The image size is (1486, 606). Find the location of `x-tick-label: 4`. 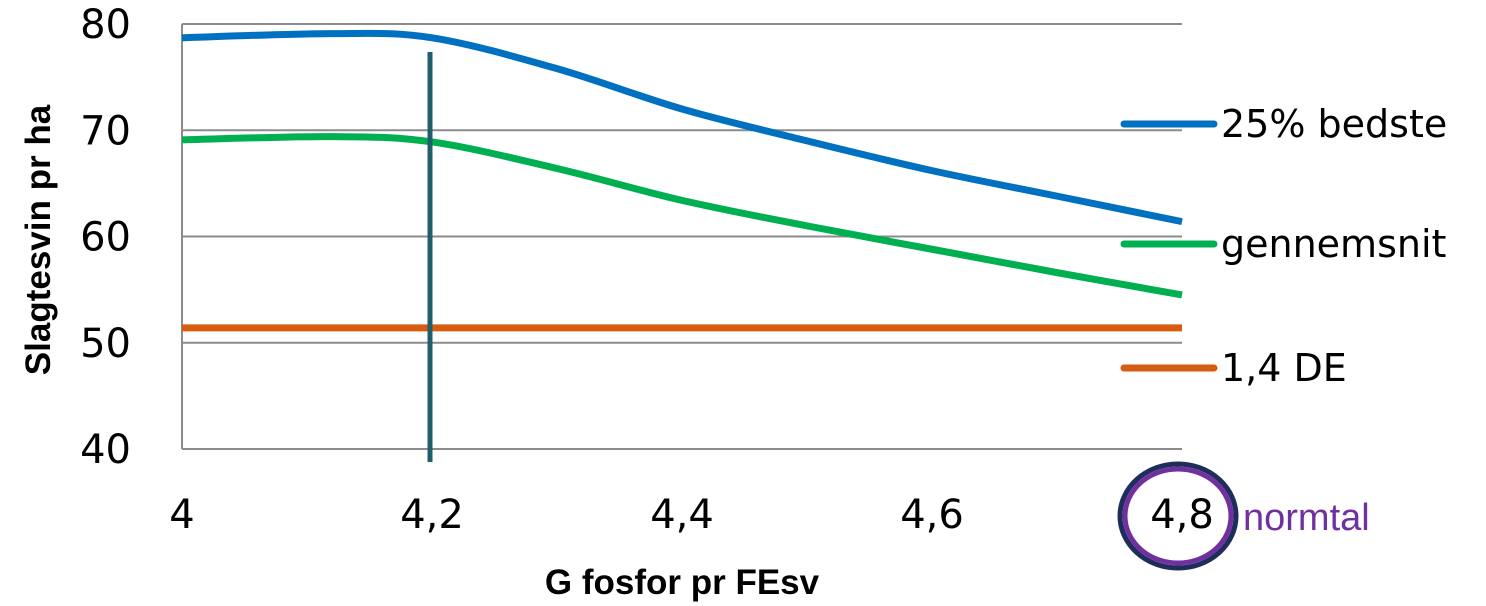

x-tick-label: 4 is located at coordinates (181, 515).